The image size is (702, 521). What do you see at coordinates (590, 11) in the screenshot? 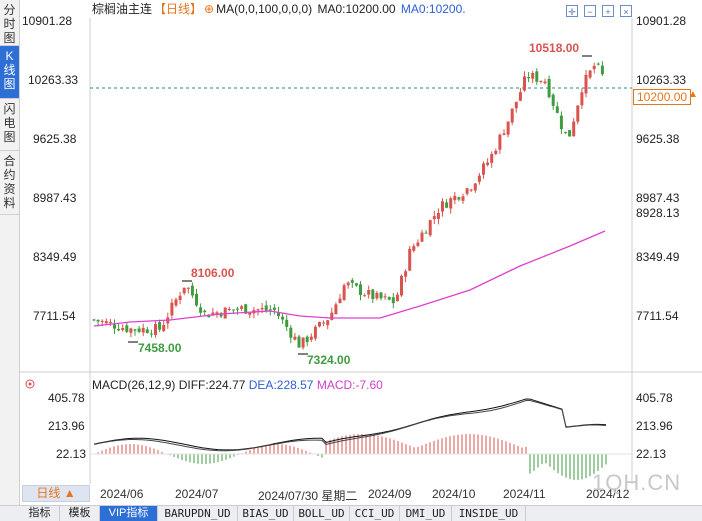
I see `zoom-out-icon: −` at bounding box center [590, 11].